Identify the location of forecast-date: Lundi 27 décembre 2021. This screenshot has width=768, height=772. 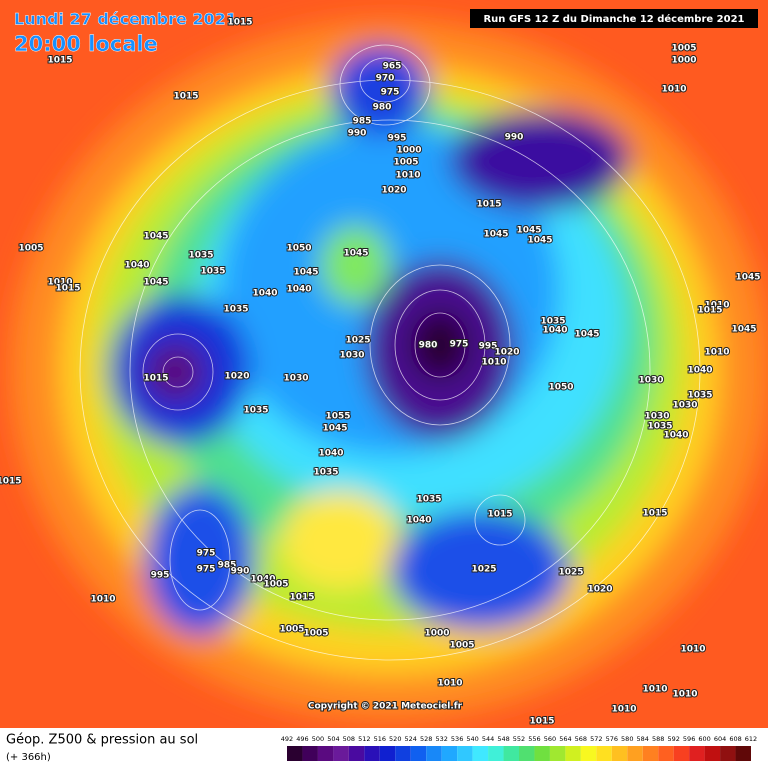
(125, 19).